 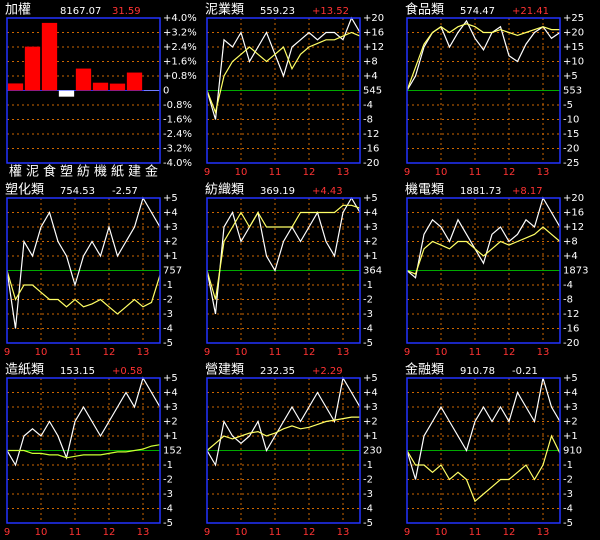 I want to click on category-label: 紙, so click(x=117, y=172).